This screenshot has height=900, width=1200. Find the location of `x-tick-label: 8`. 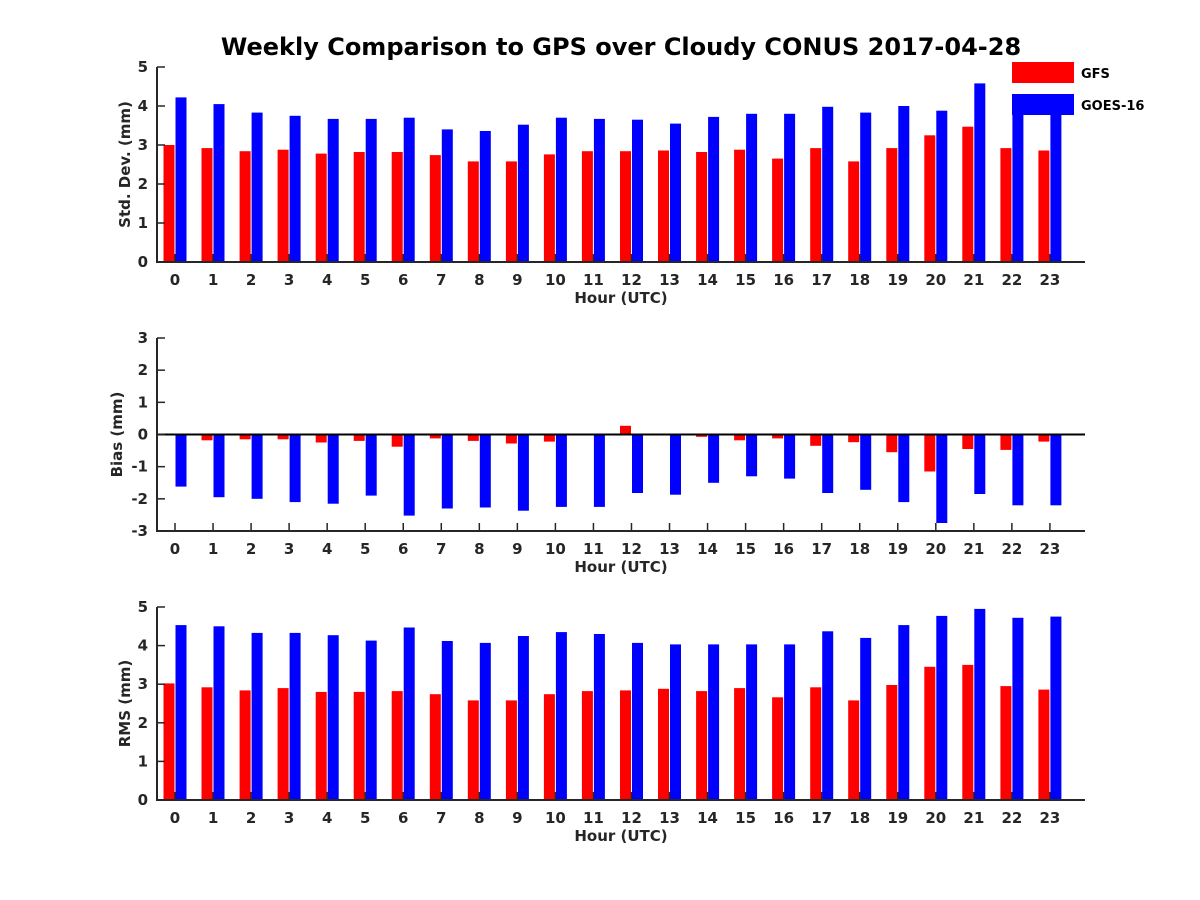

x-tick-label: 8 is located at coordinates (479, 818).